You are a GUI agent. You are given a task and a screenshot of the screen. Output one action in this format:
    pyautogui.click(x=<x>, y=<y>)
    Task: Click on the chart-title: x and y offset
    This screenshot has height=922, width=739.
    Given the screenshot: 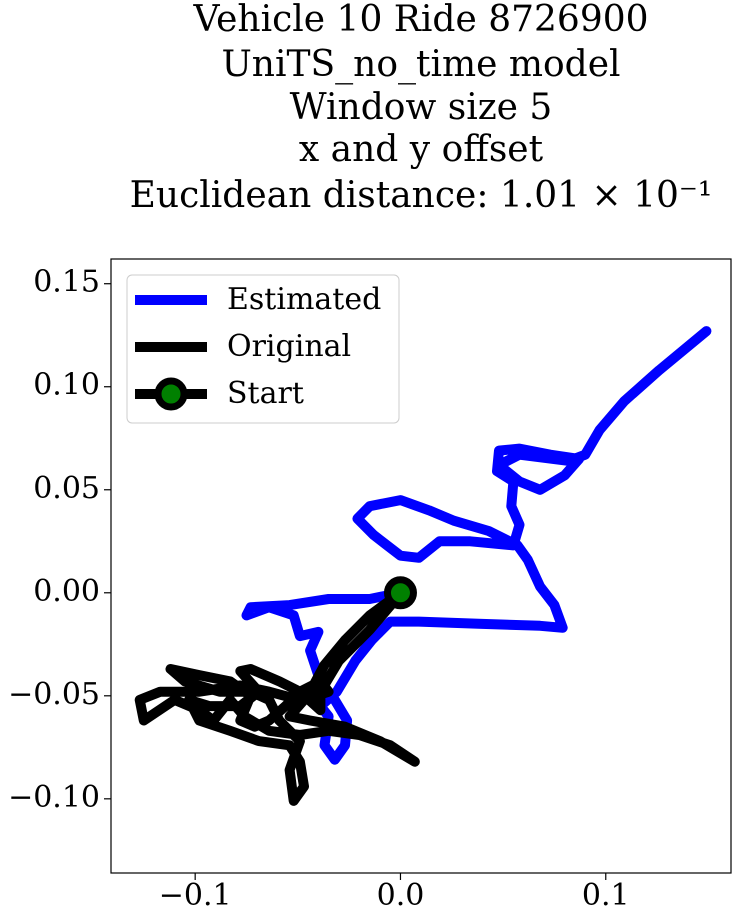 What is the action you would take?
    pyautogui.click(x=421, y=149)
    